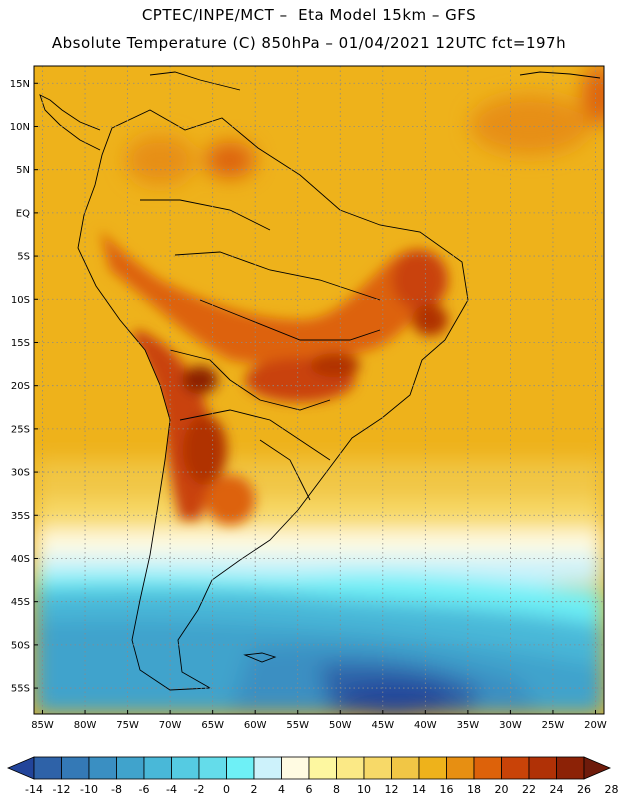 The image size is (618, 800). I want to click on colorbar-tick-label: 8, so click(336, 789).